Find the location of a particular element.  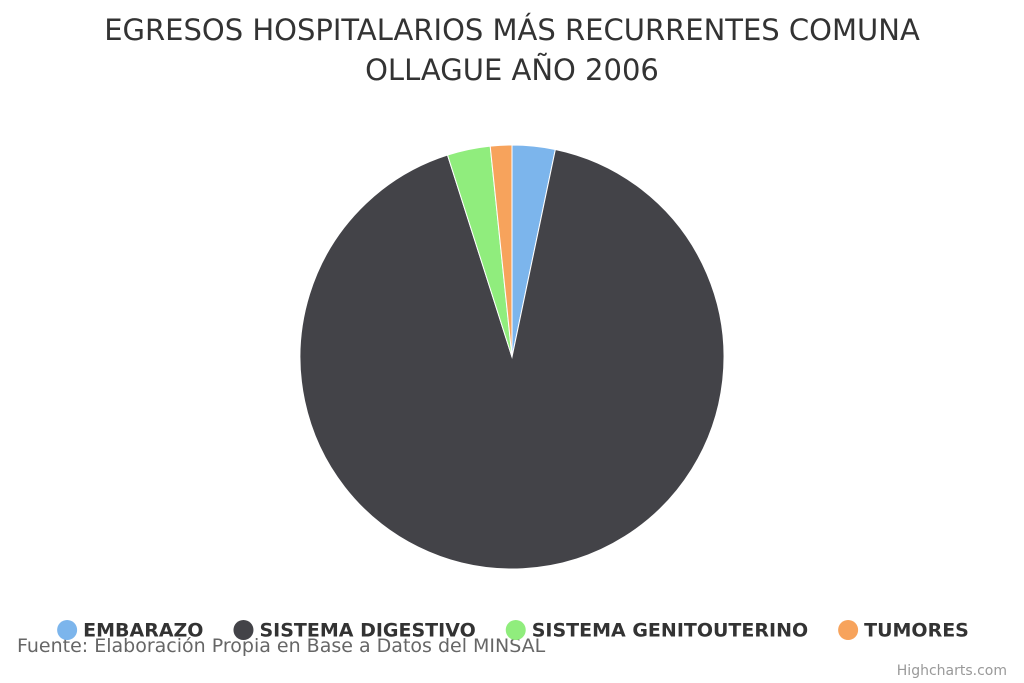

legend-label: EMBARAZO is located at coordinates (143, 631).